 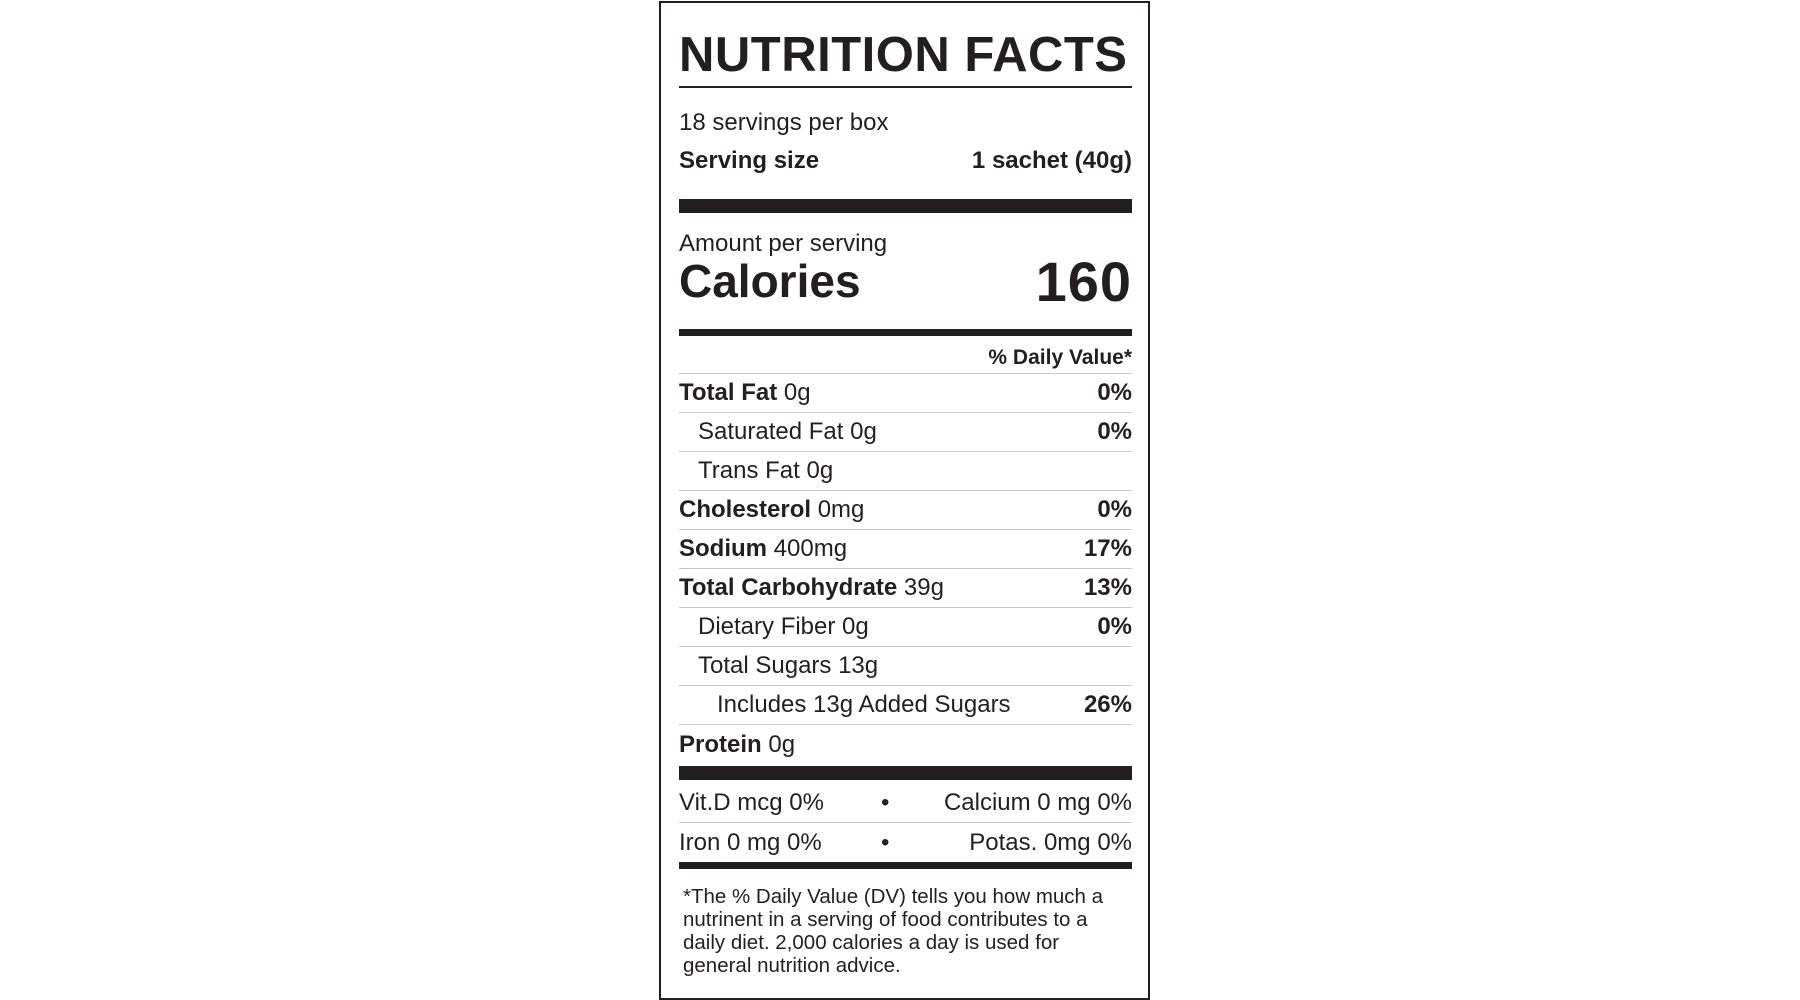 I want to click on nutrient-name: Trans Fat, so click(x=749, y=470).